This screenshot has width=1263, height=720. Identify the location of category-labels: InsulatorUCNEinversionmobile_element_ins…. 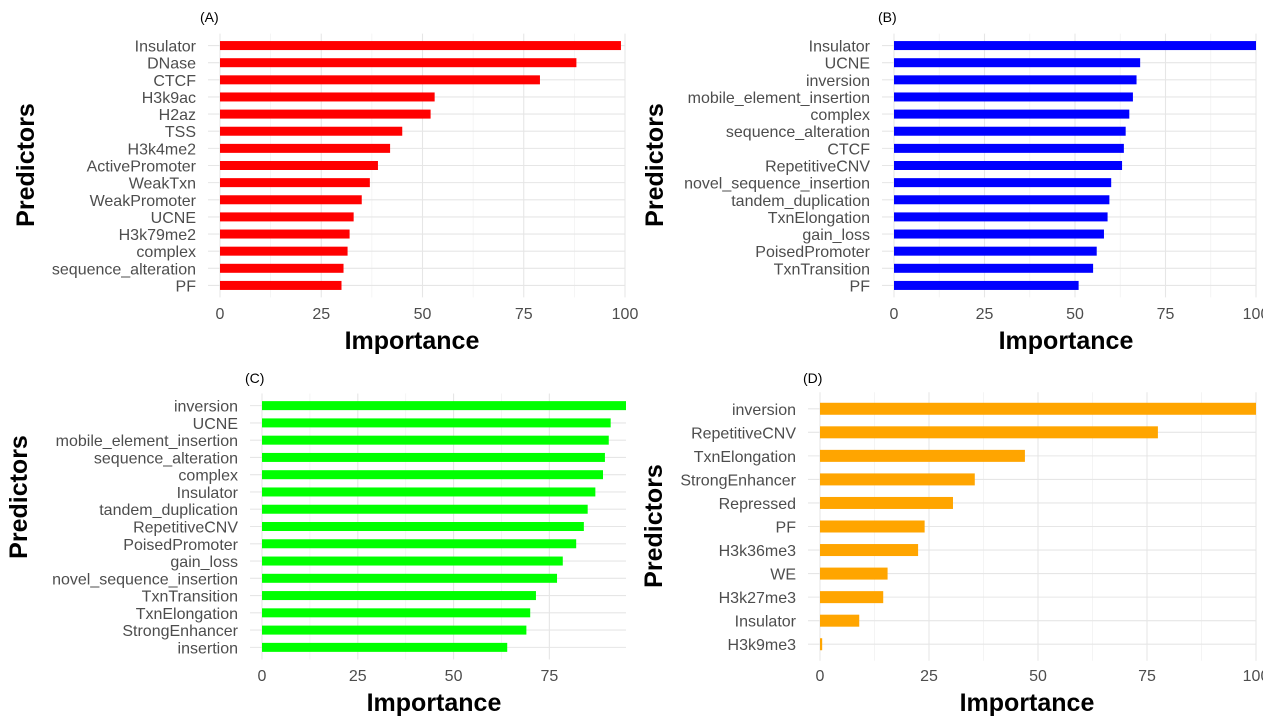
(777, 167).